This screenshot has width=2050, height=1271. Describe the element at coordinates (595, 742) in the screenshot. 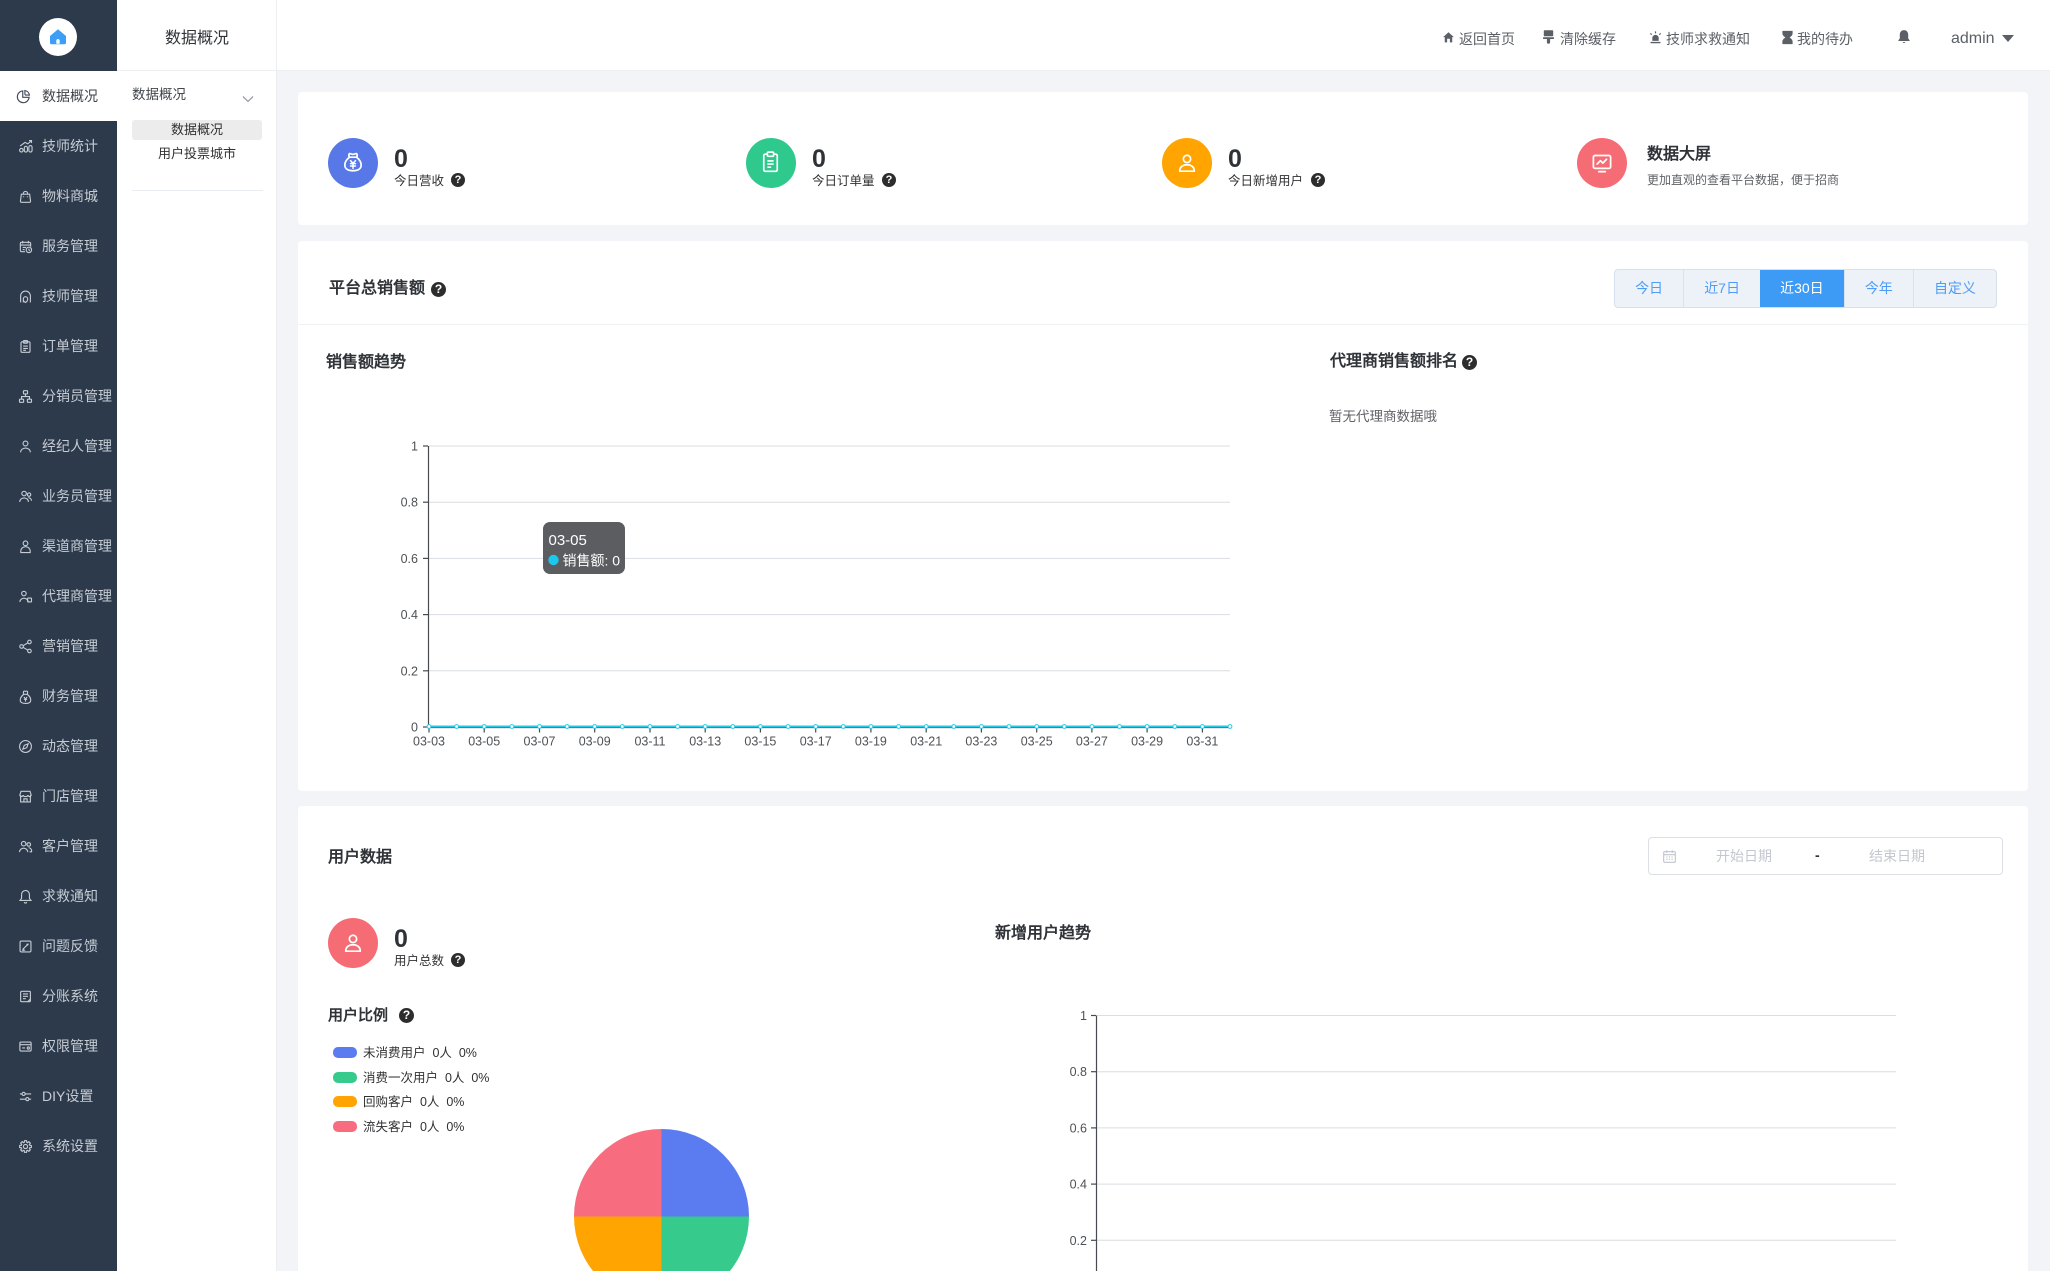

I see `svg-text: 03-09` at that location.